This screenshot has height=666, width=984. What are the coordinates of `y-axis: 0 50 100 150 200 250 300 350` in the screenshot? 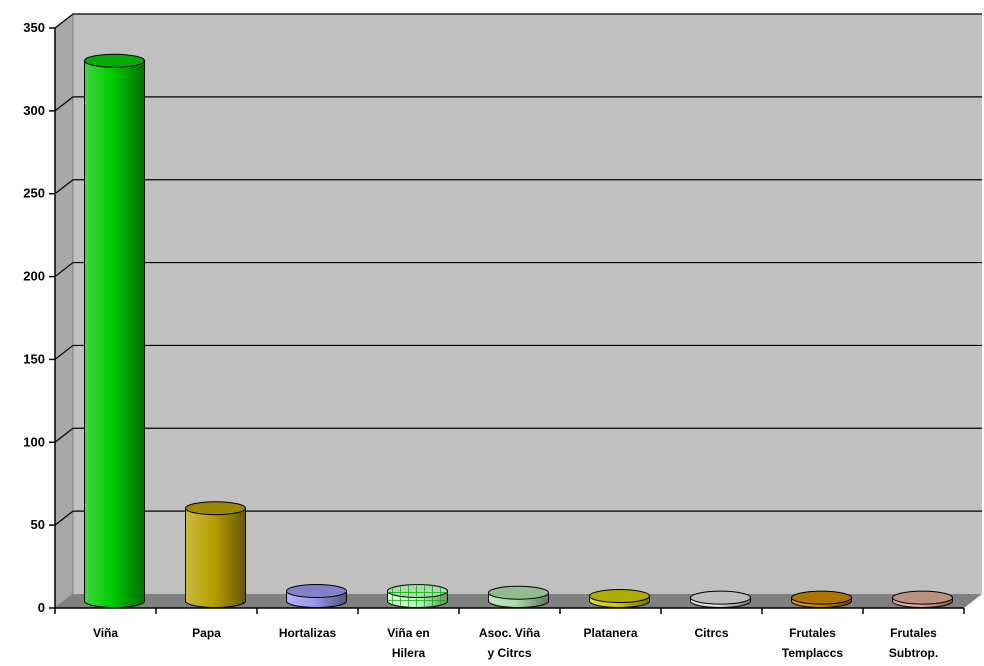 It's located at (39, 317).